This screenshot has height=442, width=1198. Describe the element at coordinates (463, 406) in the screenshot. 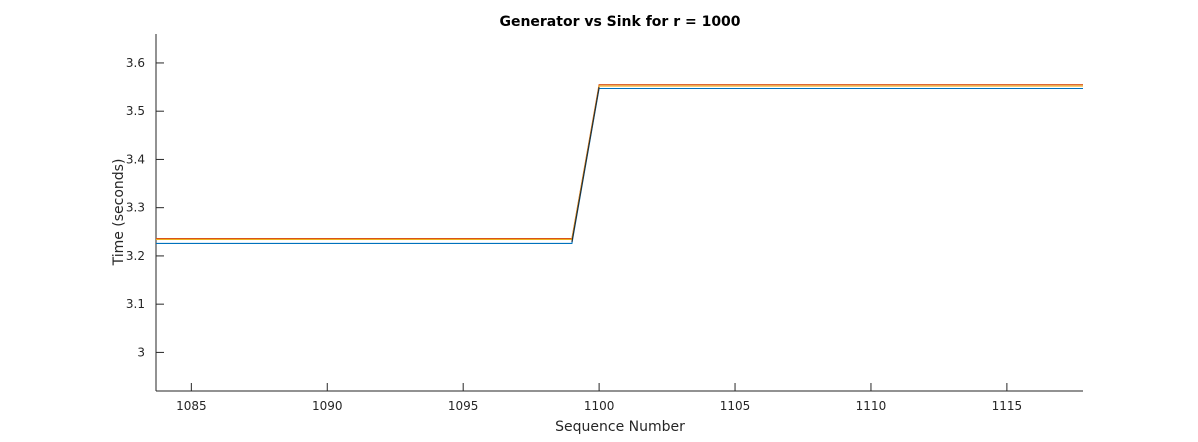

I see `x-tick-label: 1095` at that location.